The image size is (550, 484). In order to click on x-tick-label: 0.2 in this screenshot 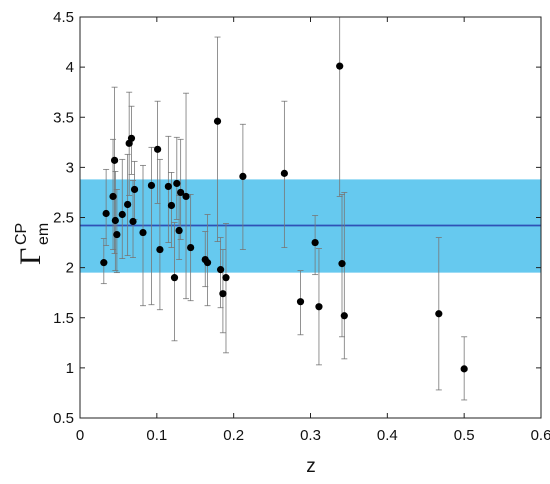, I will do `click(233, 435)`.